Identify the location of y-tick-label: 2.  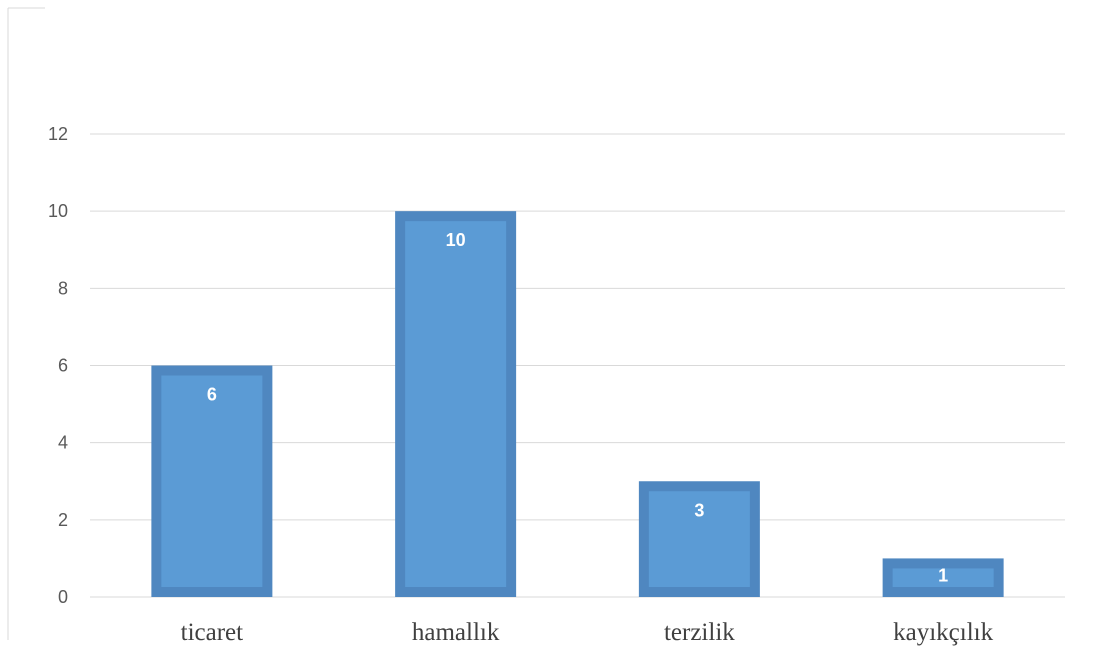
(63, 520).